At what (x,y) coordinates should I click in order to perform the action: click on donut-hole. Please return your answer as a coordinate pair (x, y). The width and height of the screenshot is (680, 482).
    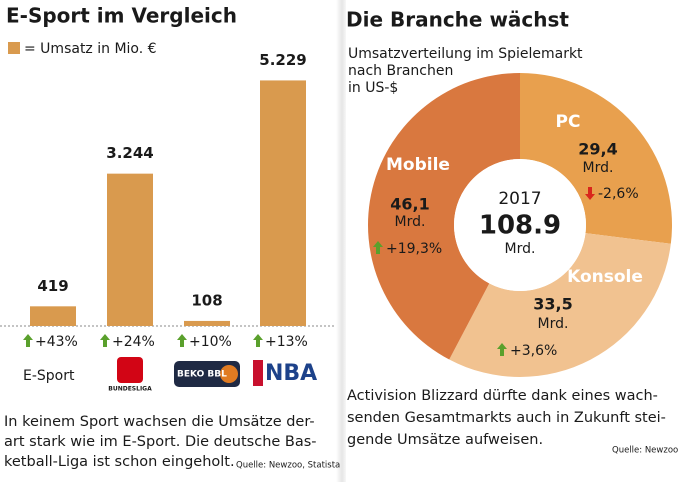
    Looking at the image, I should click on (520, 225).